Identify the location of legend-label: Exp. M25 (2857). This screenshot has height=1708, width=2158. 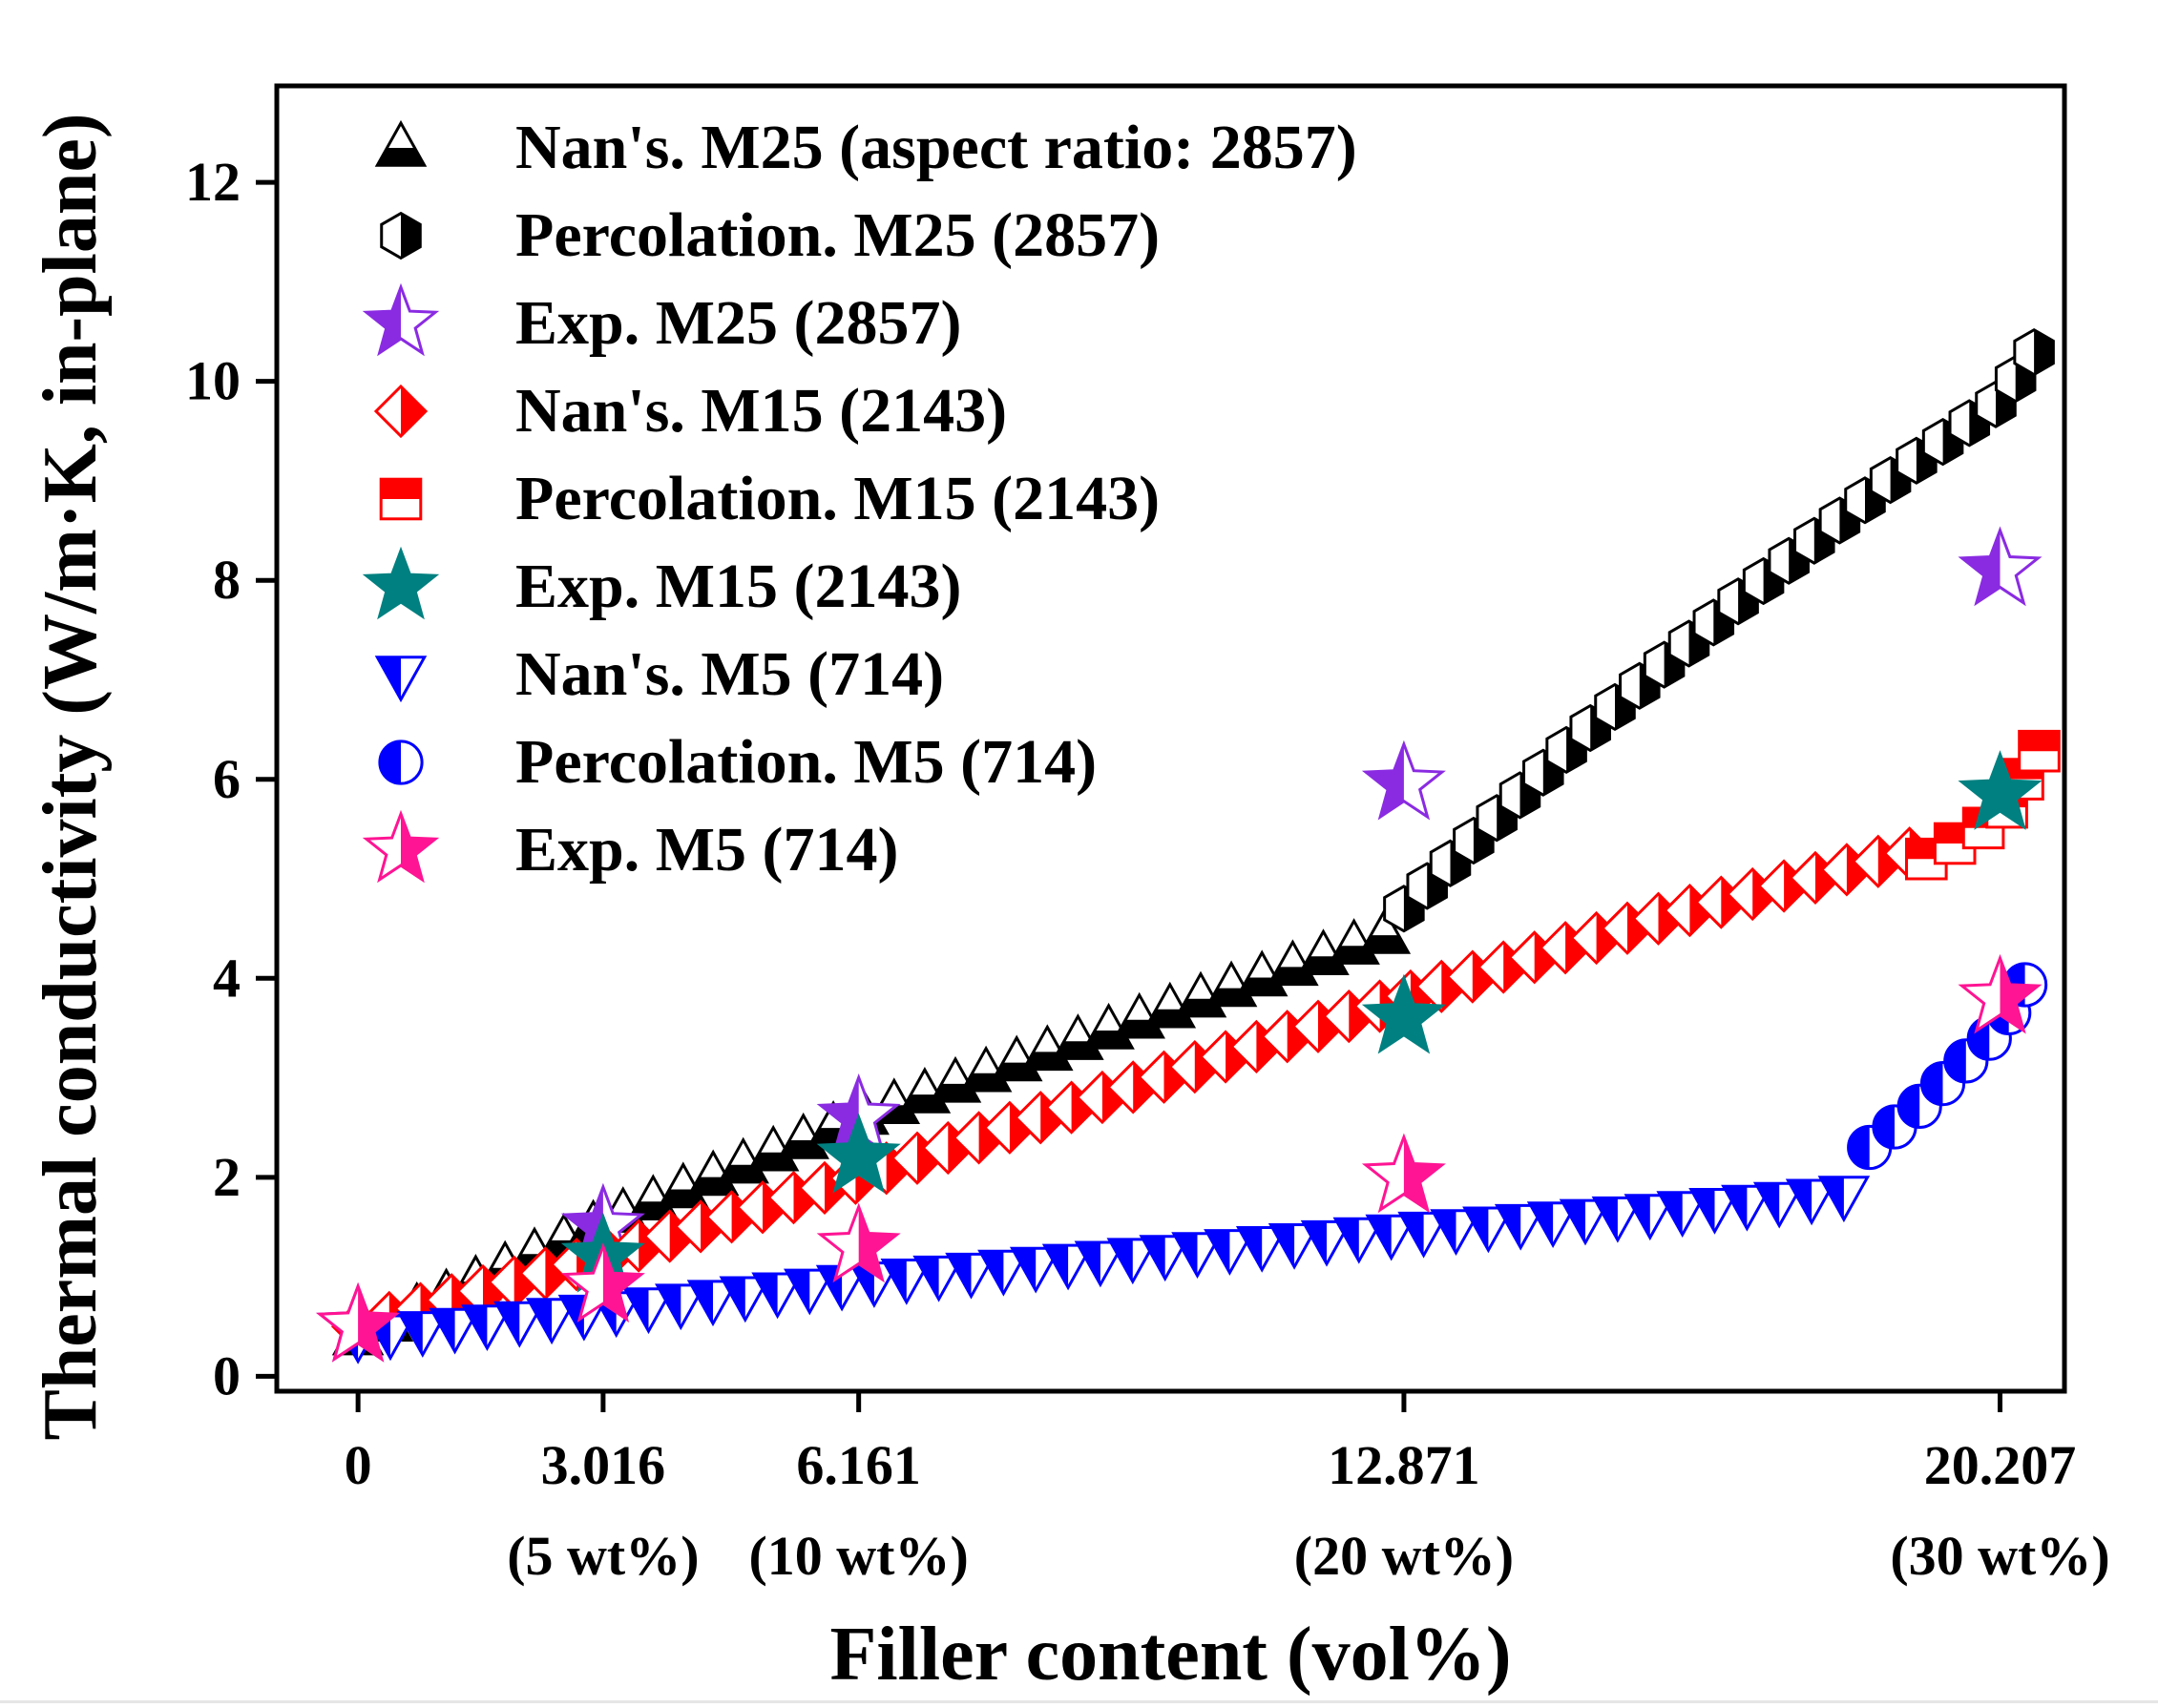
(738, 323).